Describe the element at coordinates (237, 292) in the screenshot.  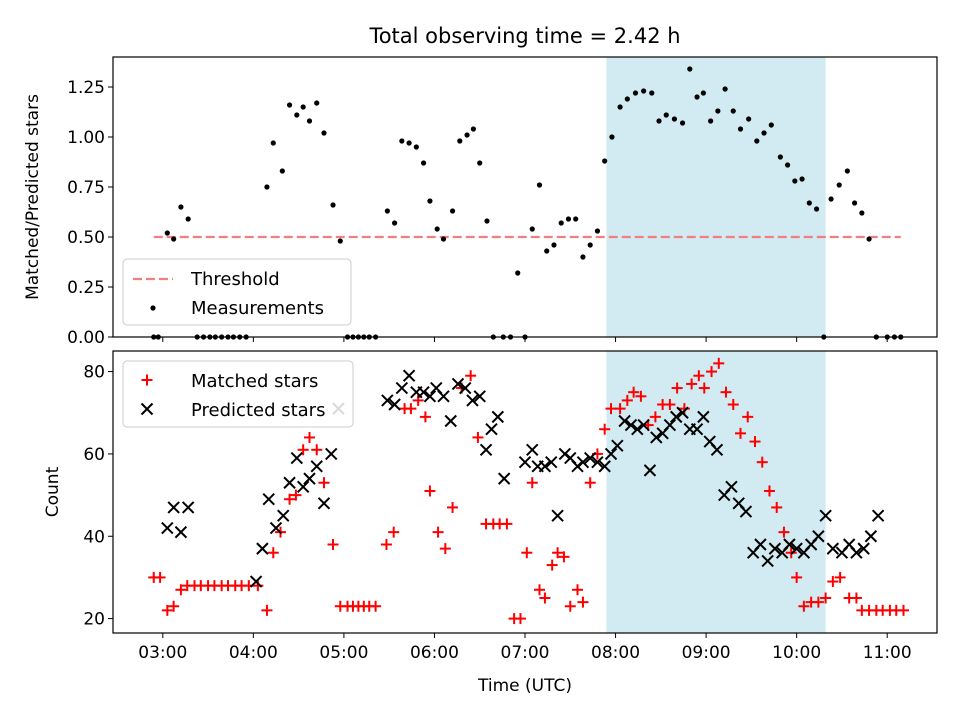
I see `ratio-legend: Threshold Measurements` at that location.